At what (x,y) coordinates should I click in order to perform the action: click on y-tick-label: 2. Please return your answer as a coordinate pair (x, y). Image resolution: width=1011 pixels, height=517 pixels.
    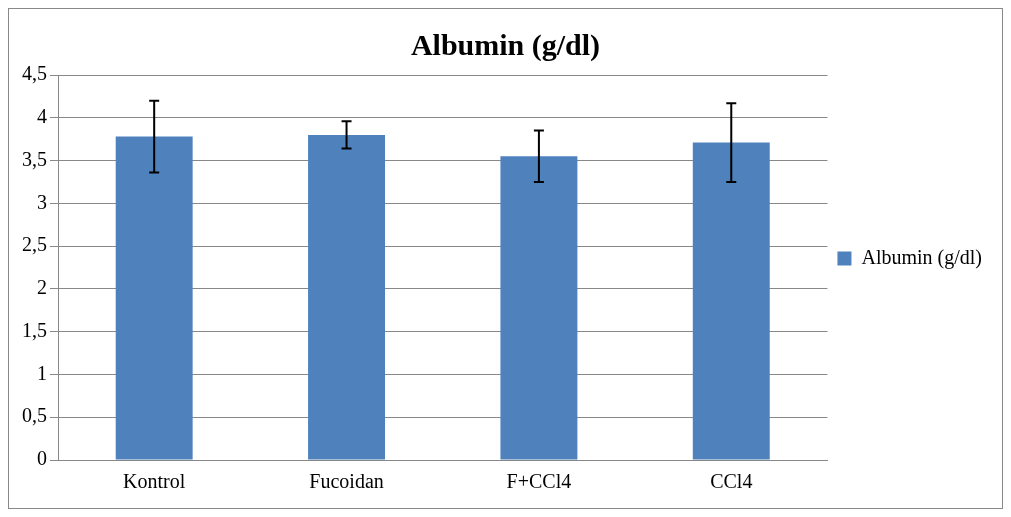
    Looking at the image, I should click on (42, 287).